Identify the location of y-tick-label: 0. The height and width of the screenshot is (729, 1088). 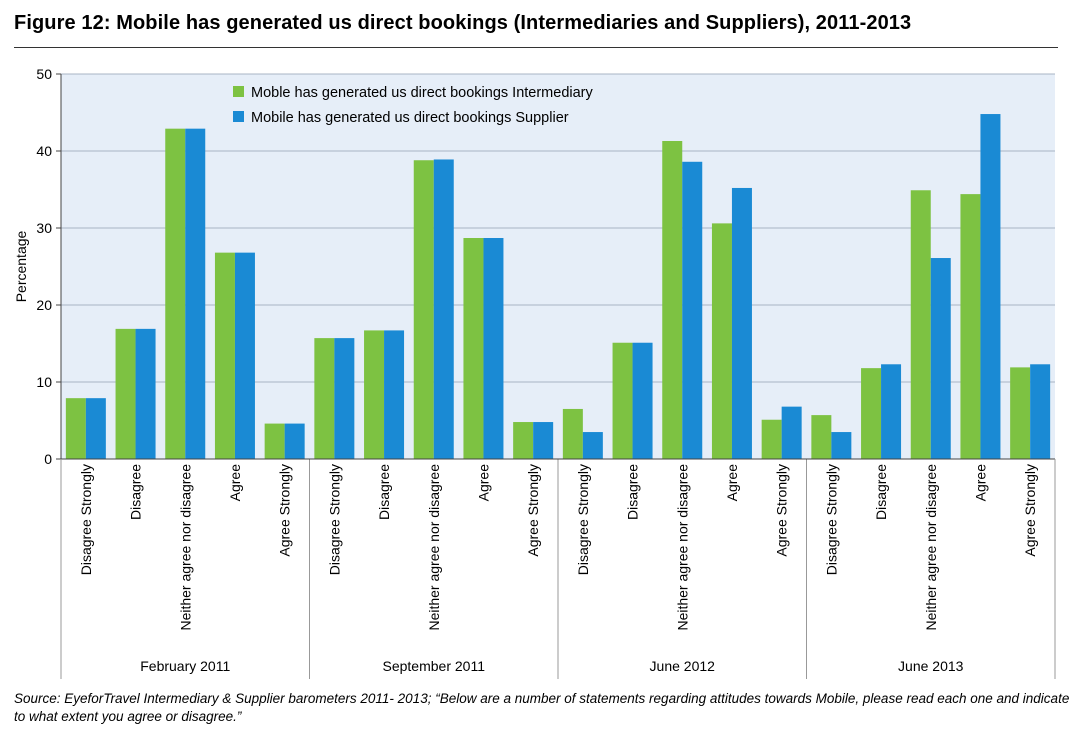
(48, 459).